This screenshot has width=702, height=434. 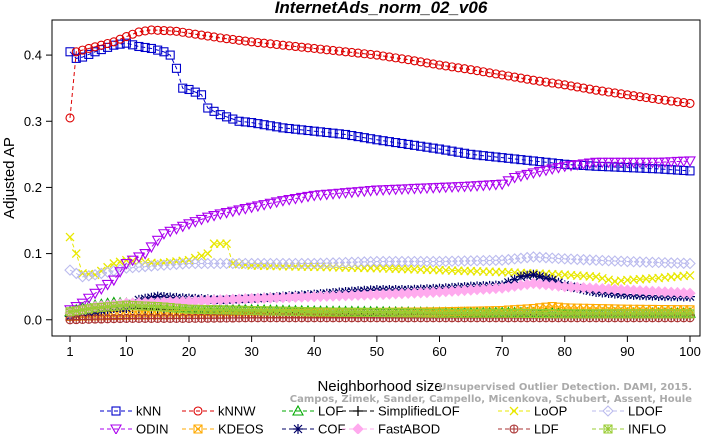 I want to click on legend-marker-inflo, so click(x=608, y=429).